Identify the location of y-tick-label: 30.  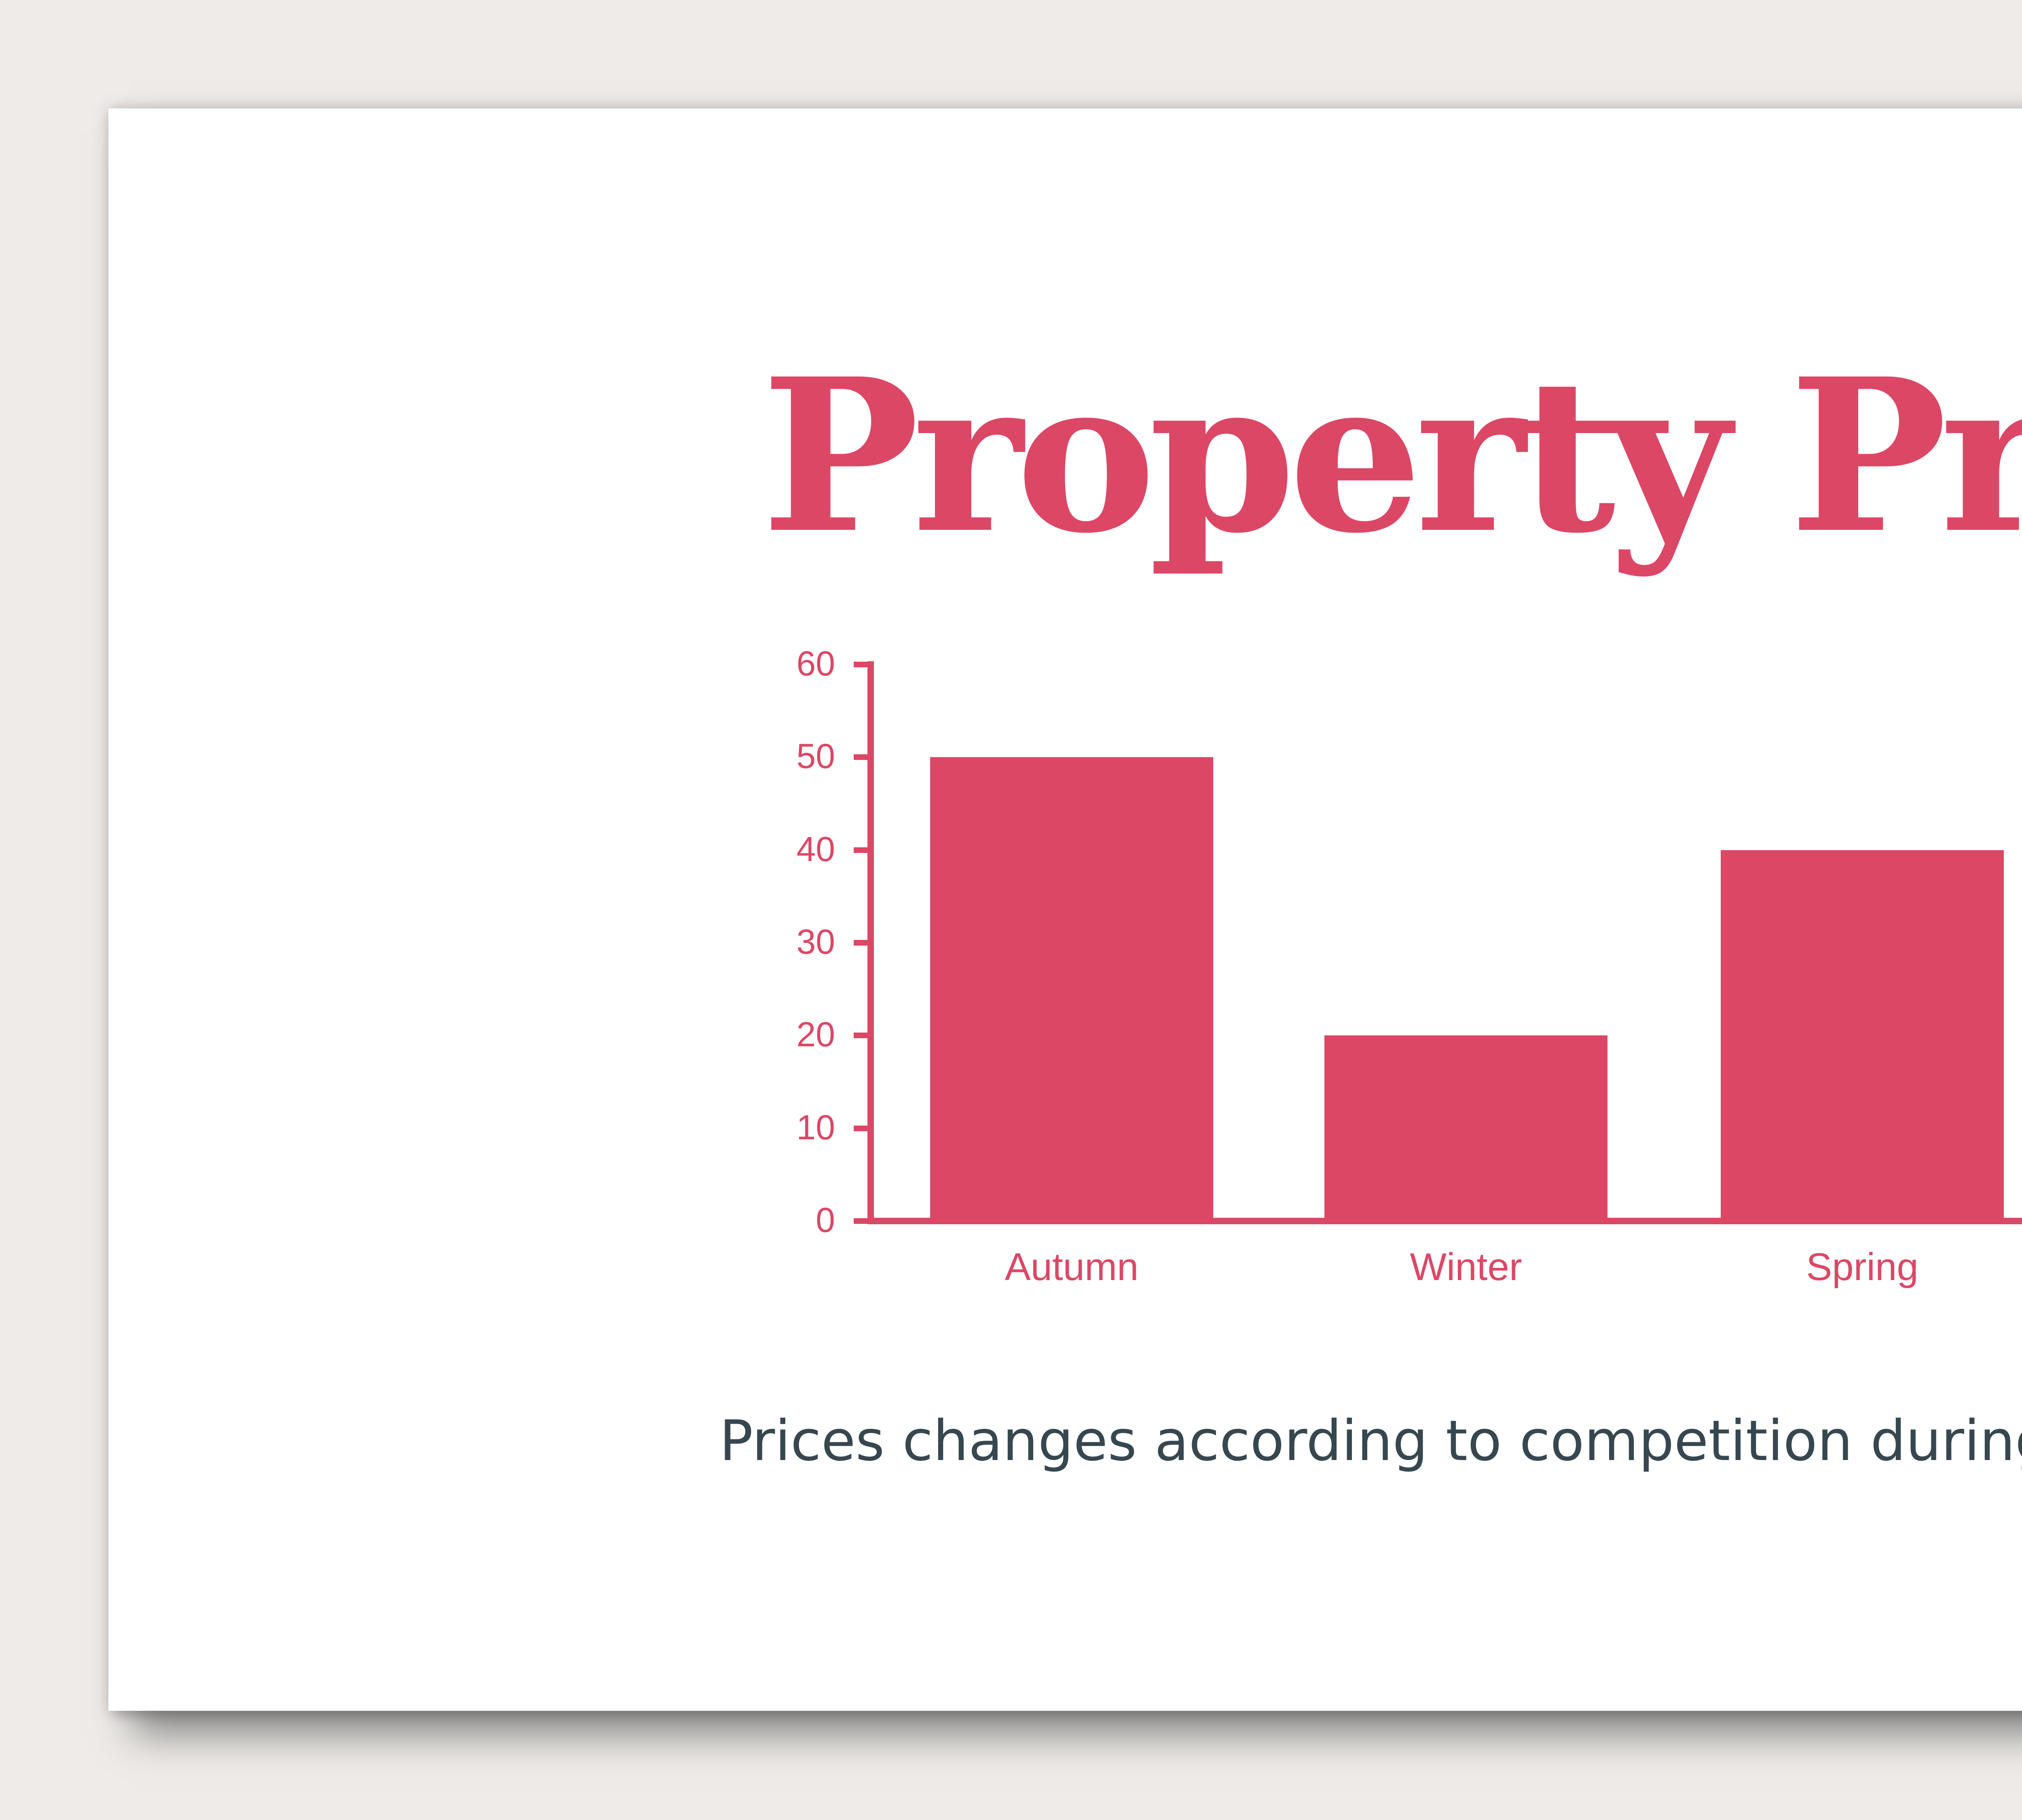
(815, 942).